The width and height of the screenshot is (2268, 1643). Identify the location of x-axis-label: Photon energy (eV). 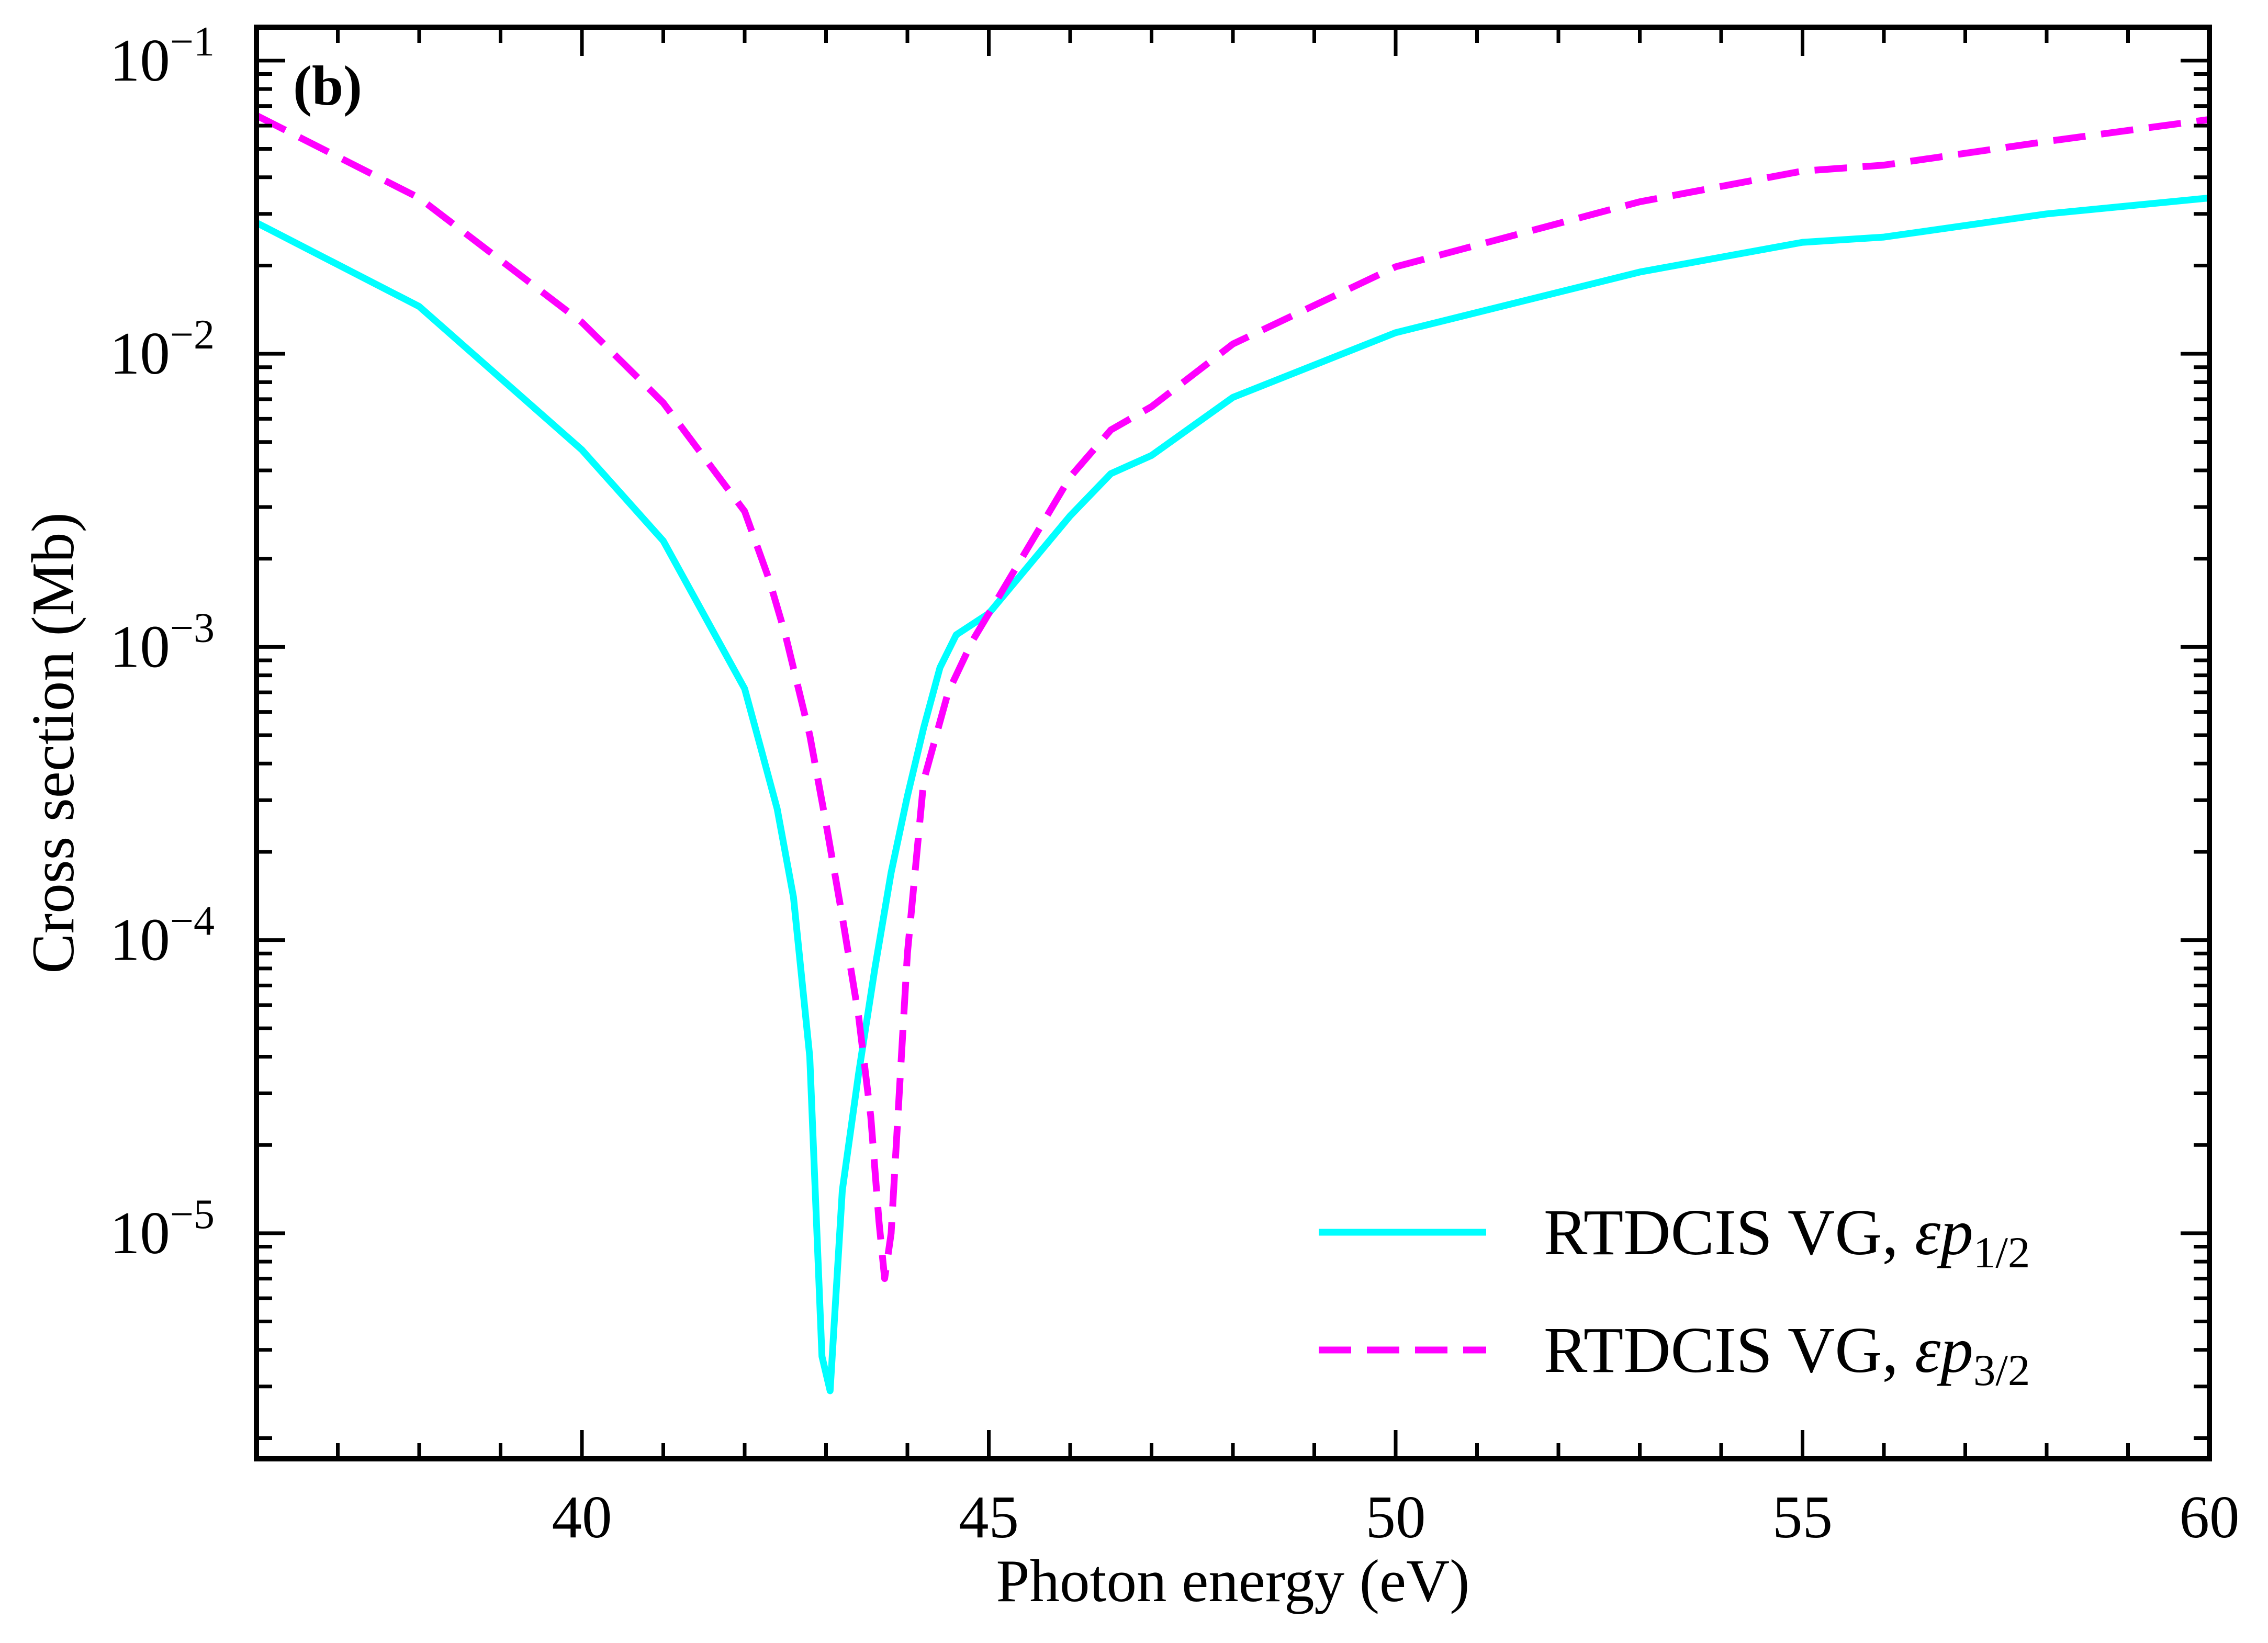
(1233, 1581).